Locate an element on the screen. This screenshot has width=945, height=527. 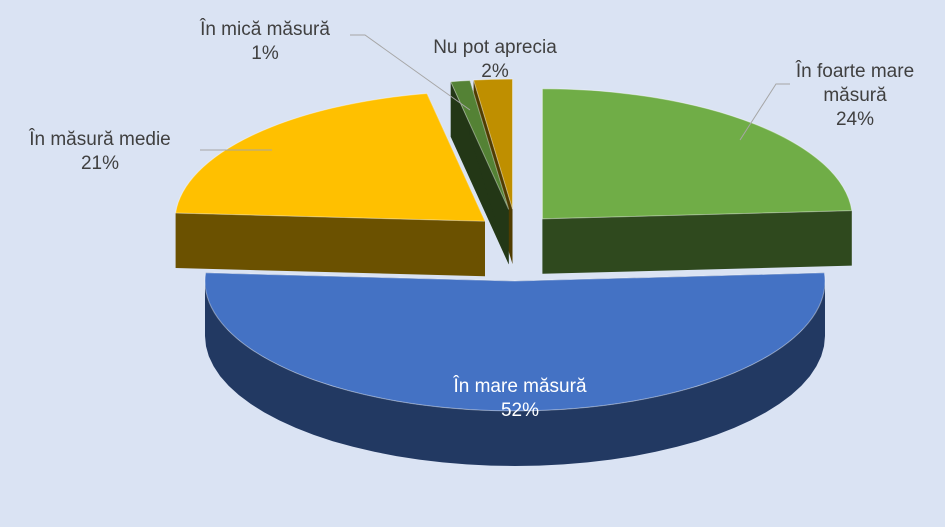
value-label: 52% is located at coordinates (520, 410).